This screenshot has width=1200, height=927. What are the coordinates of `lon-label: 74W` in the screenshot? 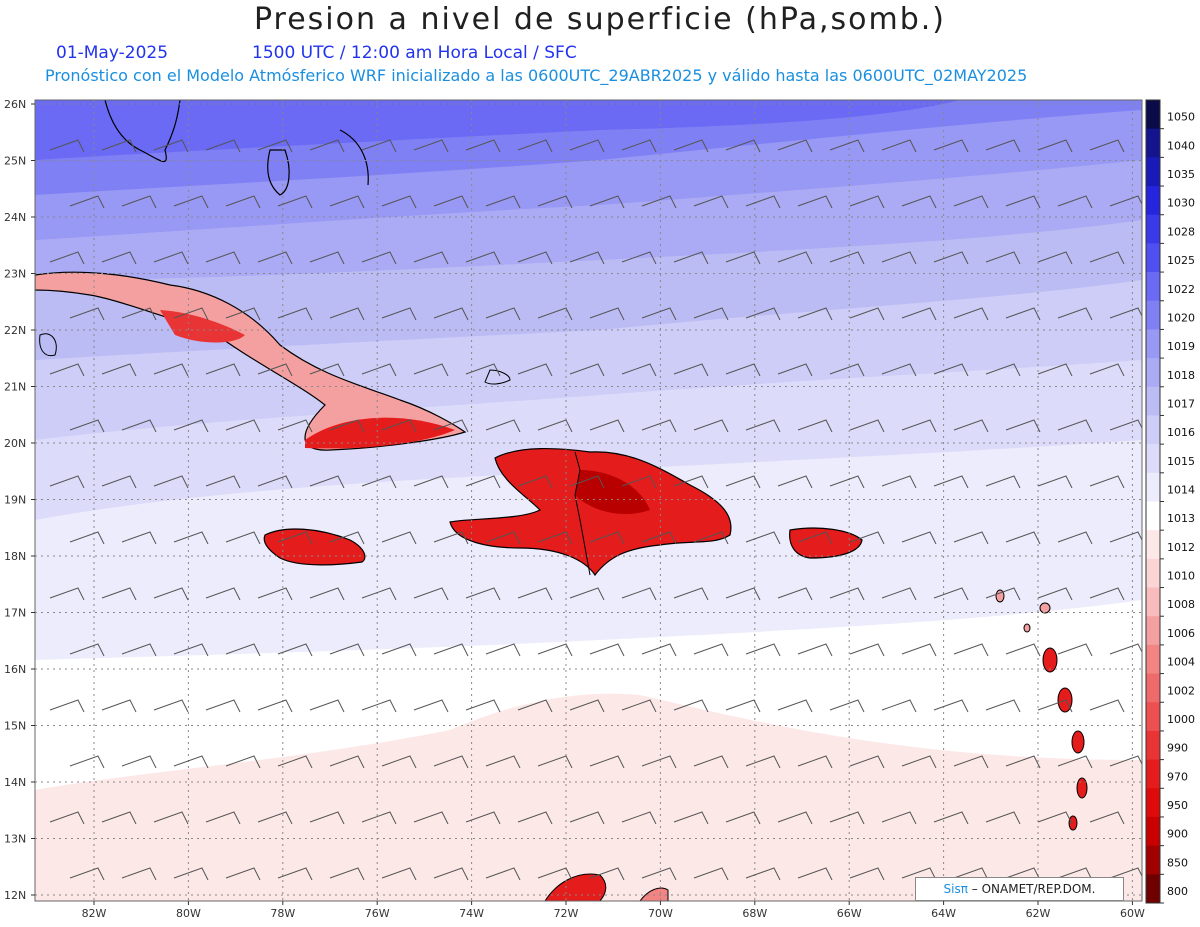 It's located at (471, 913).